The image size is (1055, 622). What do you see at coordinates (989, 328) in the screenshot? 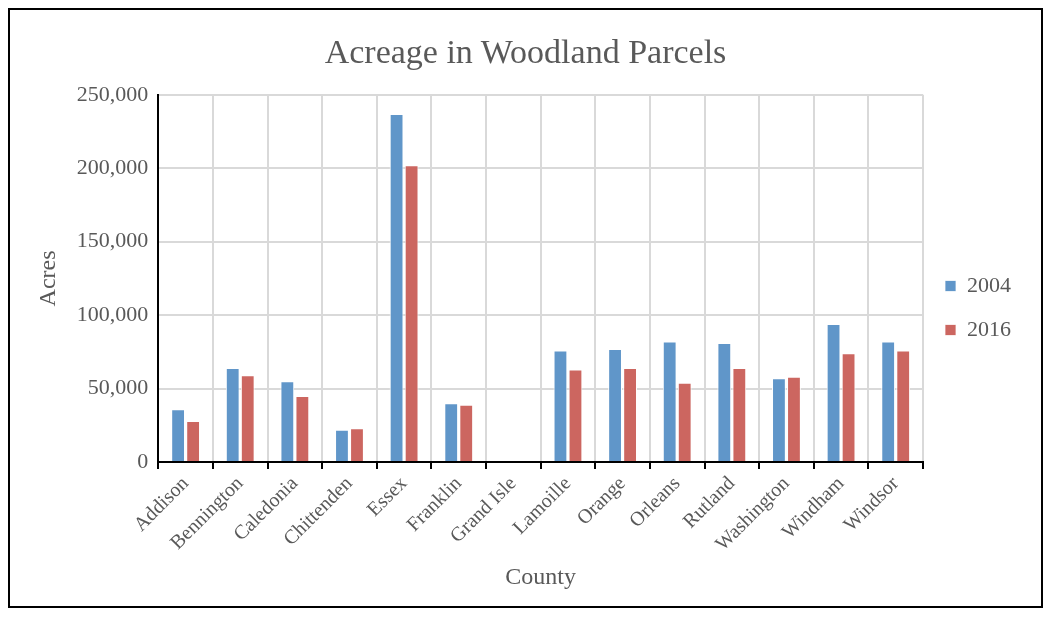
I see `legend-label: 2016` at bounding box center [989, 328].